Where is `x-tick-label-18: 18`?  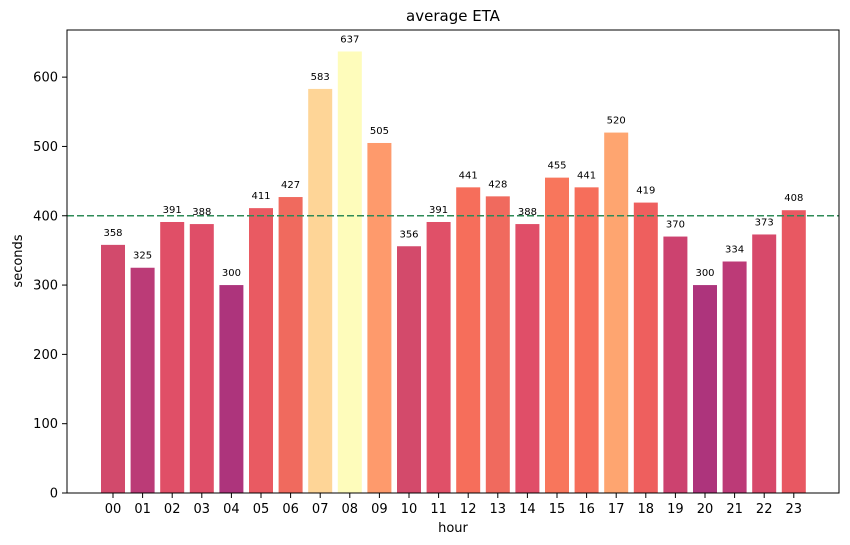
x-tick-label-18: 18 is located at coordinates (646, 509).